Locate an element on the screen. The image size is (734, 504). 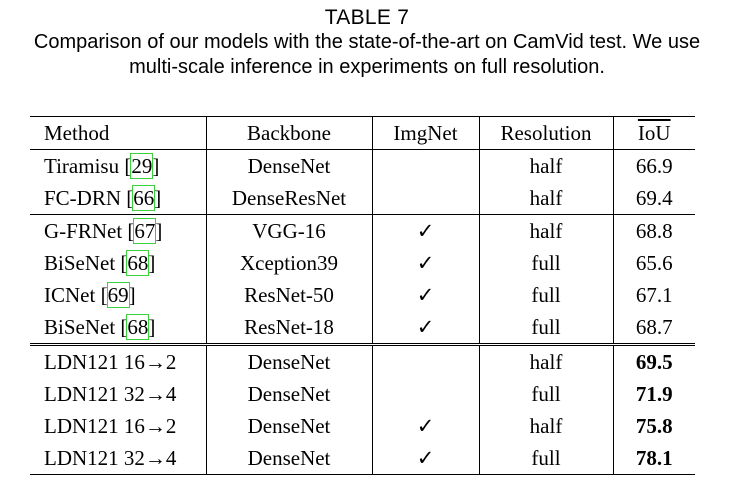
table-row: BiSeNet [68] Xception39 ✓ full 65.6 is located at coordinates (362, 263).